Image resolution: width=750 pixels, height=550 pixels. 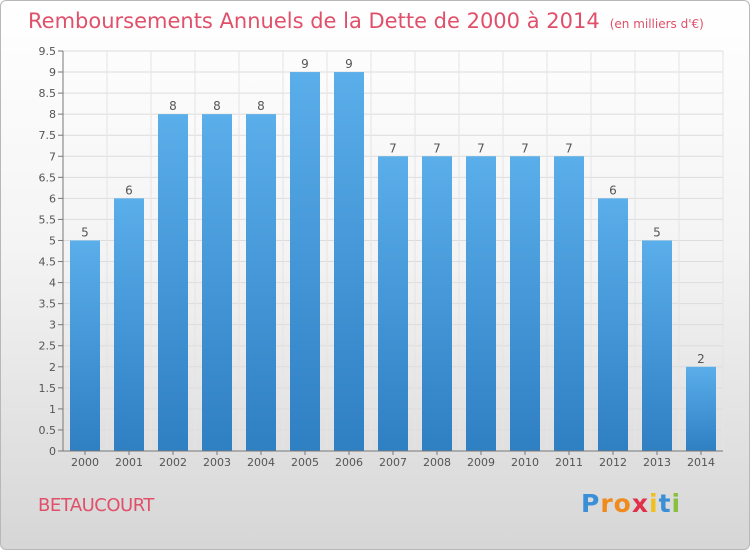 What do you see at coordinates (481, 303) in the screenshot?
I see `bar-2009` at bounding box center [481, 303].